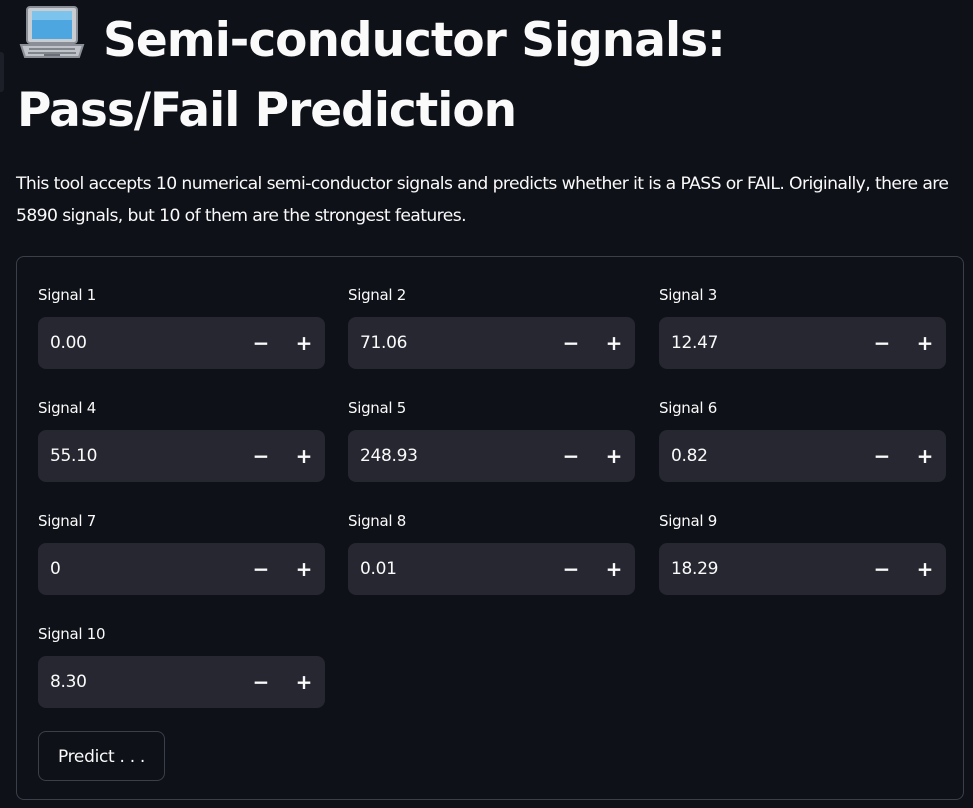  Describe the element at coordinates (491, 569) in the screenshot. I see `signal-number-input: 0.01 − +` at that location.